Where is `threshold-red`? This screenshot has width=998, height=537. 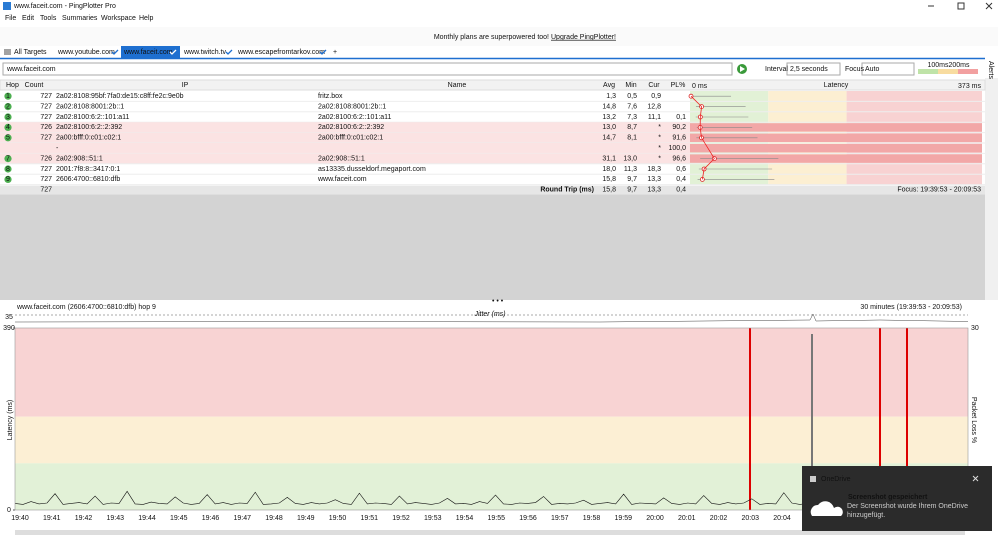
threshold-red is located at coordinates (968, 71).